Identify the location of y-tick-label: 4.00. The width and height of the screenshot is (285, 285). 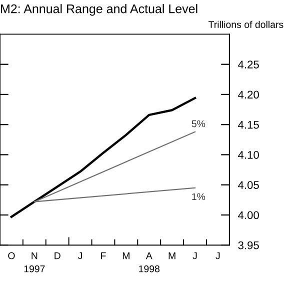
(248, 215).